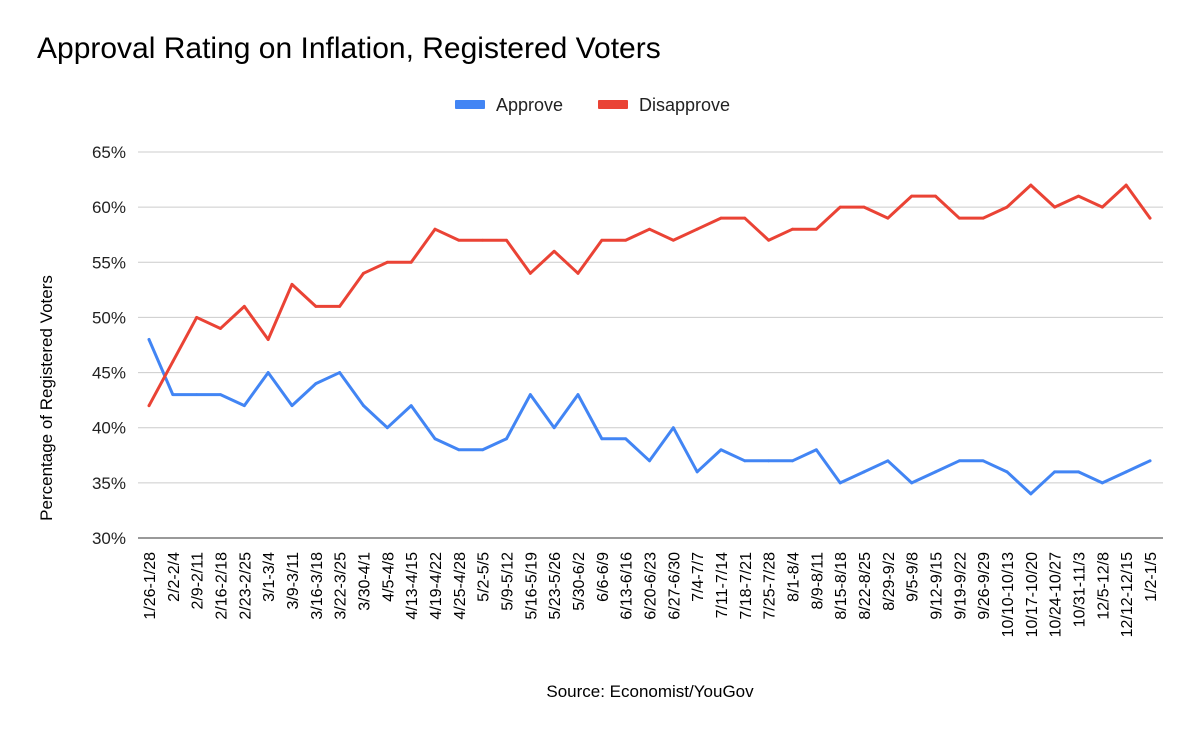 This screenshot has width=1200, height=742. I want to click on x-tick-label: 7/25-7/28, so click(770, 586).